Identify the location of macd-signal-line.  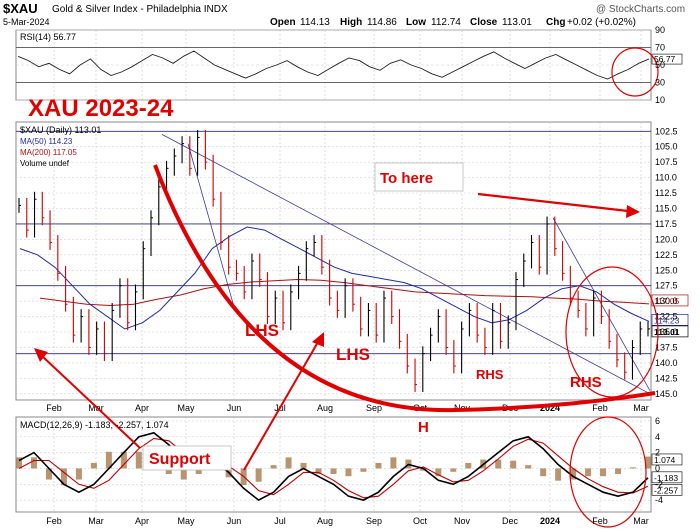
(333, 468).